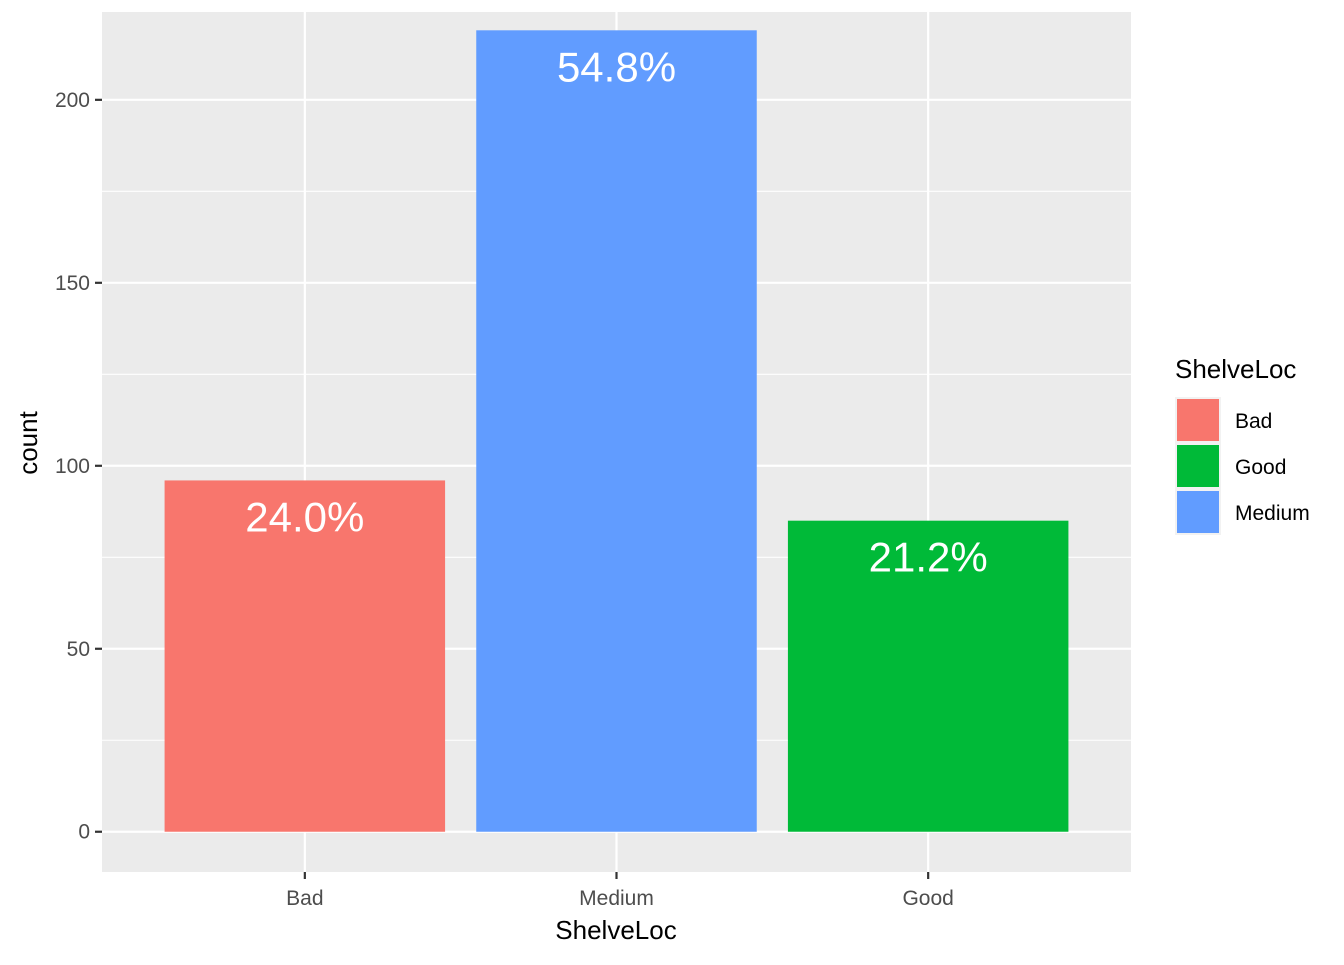 The width and height of the screenshot is (1344, 965). Describe the element at coordinates (72, 100) in the screenshot. I see `y-tick-label: 200` at that location.